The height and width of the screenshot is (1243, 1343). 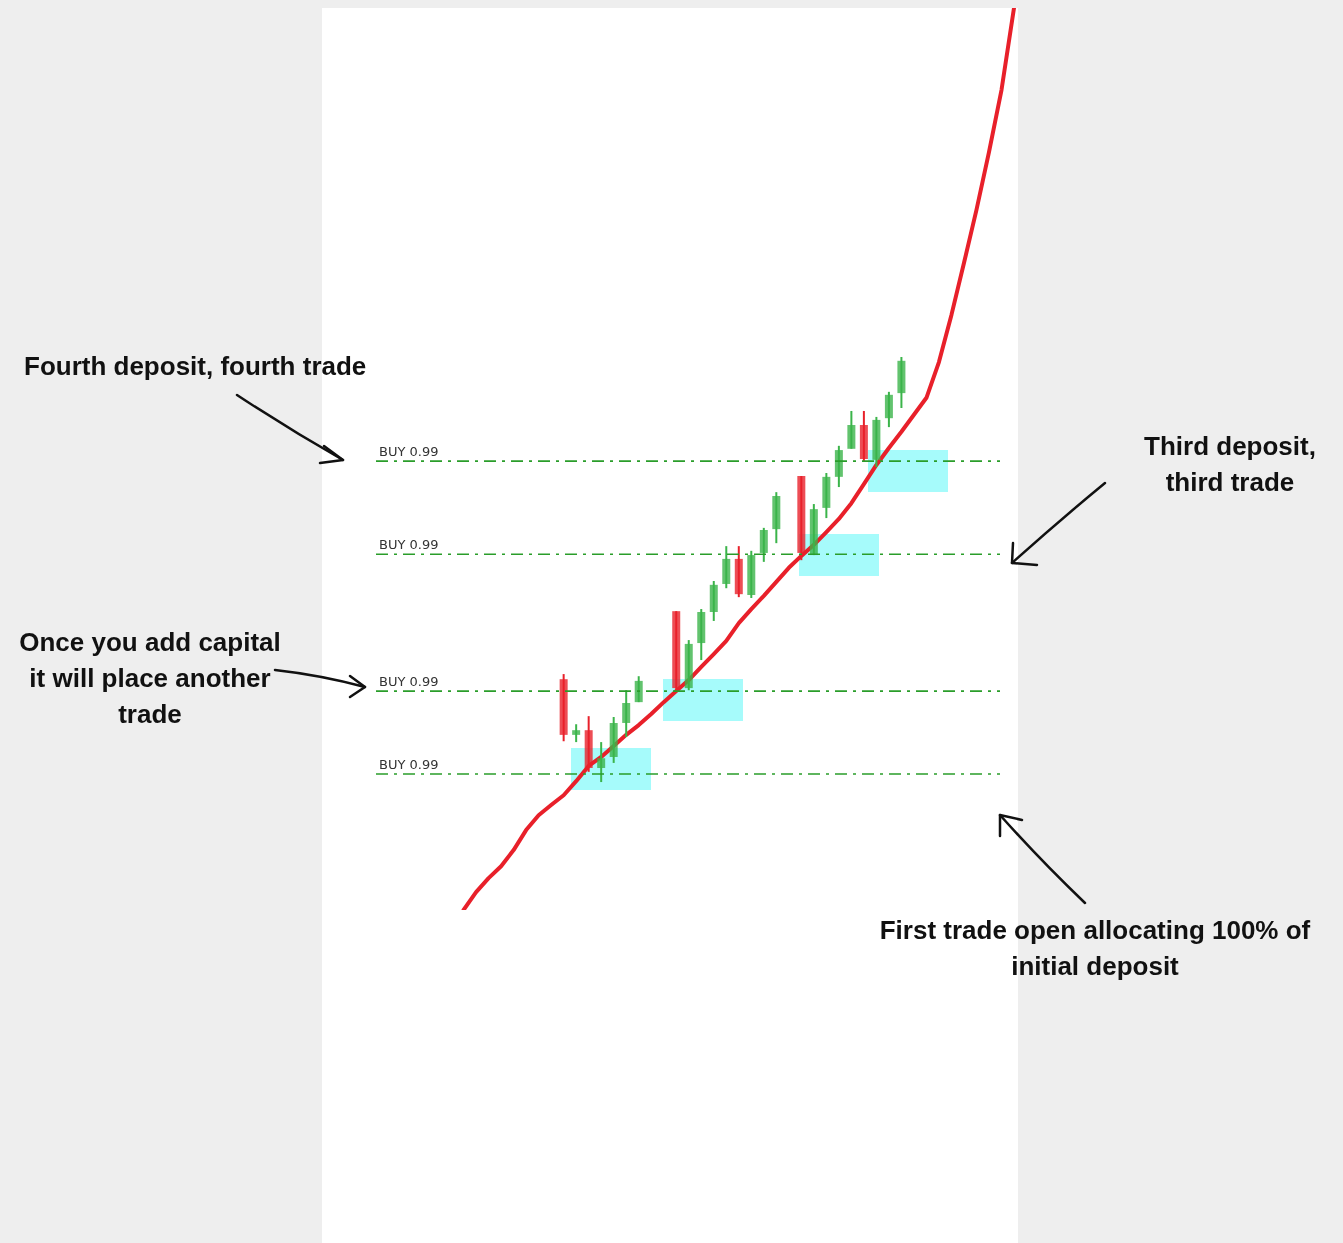 What do you see at coordinates (1230, 464) in the screenshot?
I see `text: Third deposit, third trade` at bounding box center [1230, 464].